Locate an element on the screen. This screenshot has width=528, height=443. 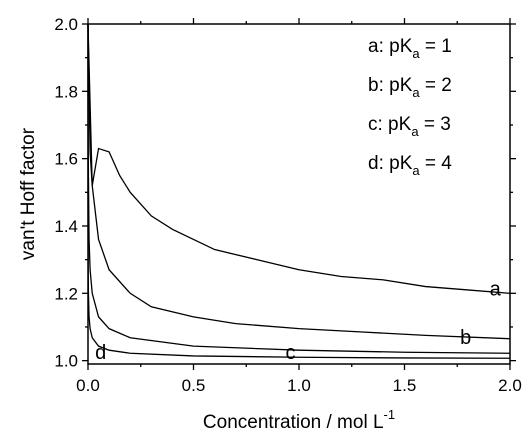
legend-entry-a: a: pKa = 1 is located at coordinates (410, 48).